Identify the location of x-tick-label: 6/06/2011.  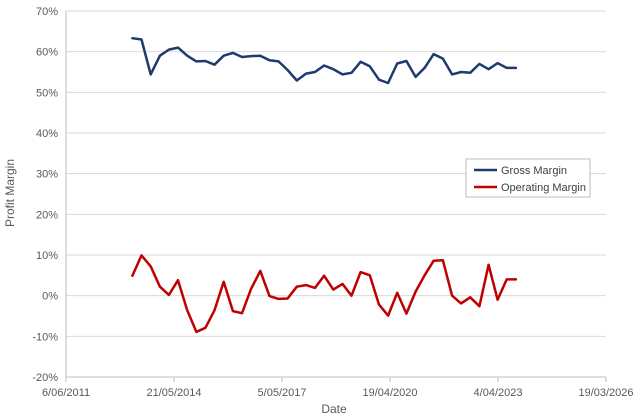
(66, 393).